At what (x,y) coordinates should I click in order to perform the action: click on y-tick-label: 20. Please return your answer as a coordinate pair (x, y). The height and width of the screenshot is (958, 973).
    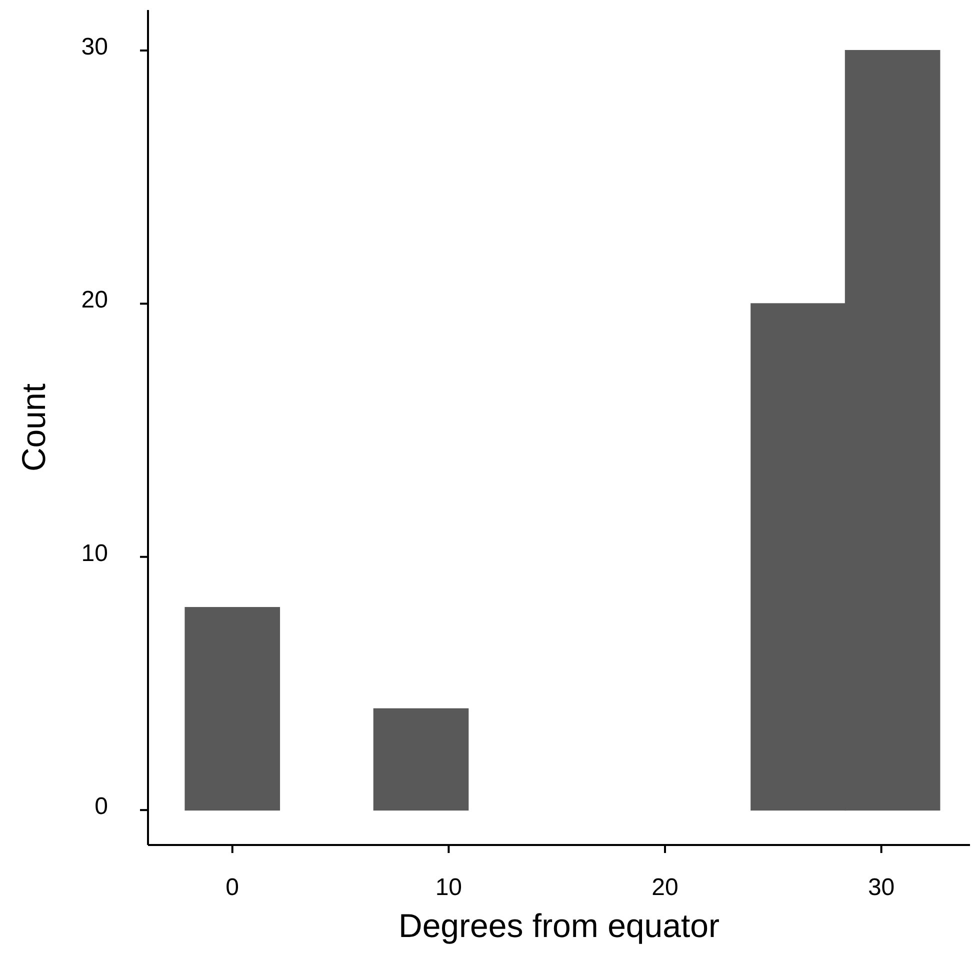
    Looking at the image, I should click on (94, 300).